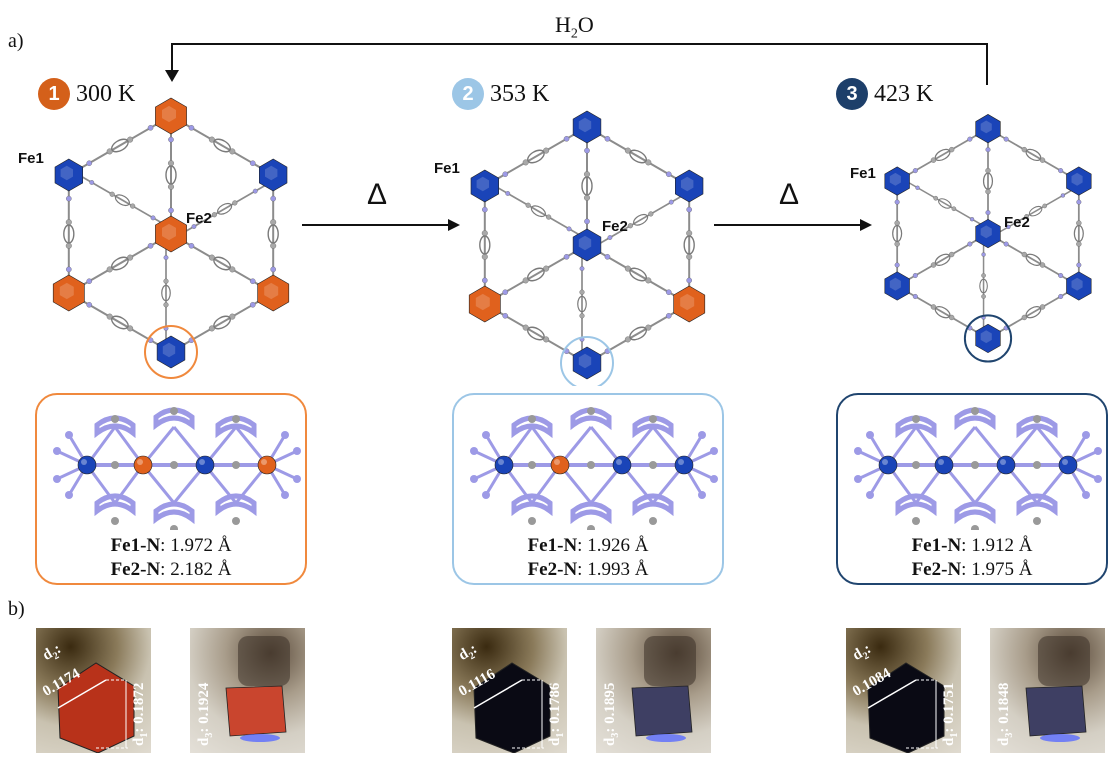 This screenshot has width=1110, height=759. Describe the element at coordinates (264, 661) in the screenshot. I see `crystal-shadow` at that location.